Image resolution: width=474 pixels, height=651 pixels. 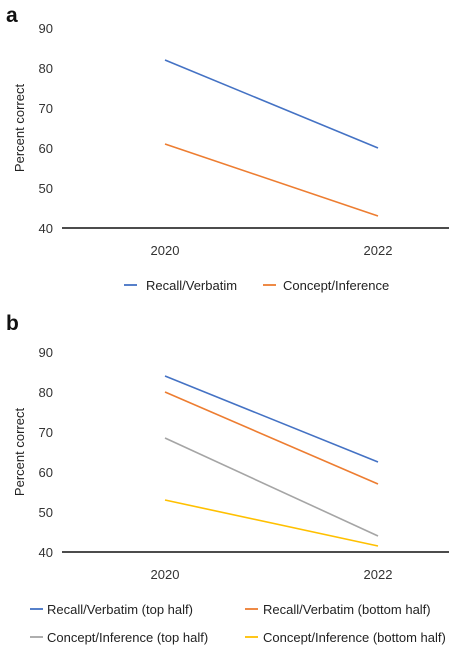 I want to click on legend-label: Concept/Inference, so click(x=336, y=285).